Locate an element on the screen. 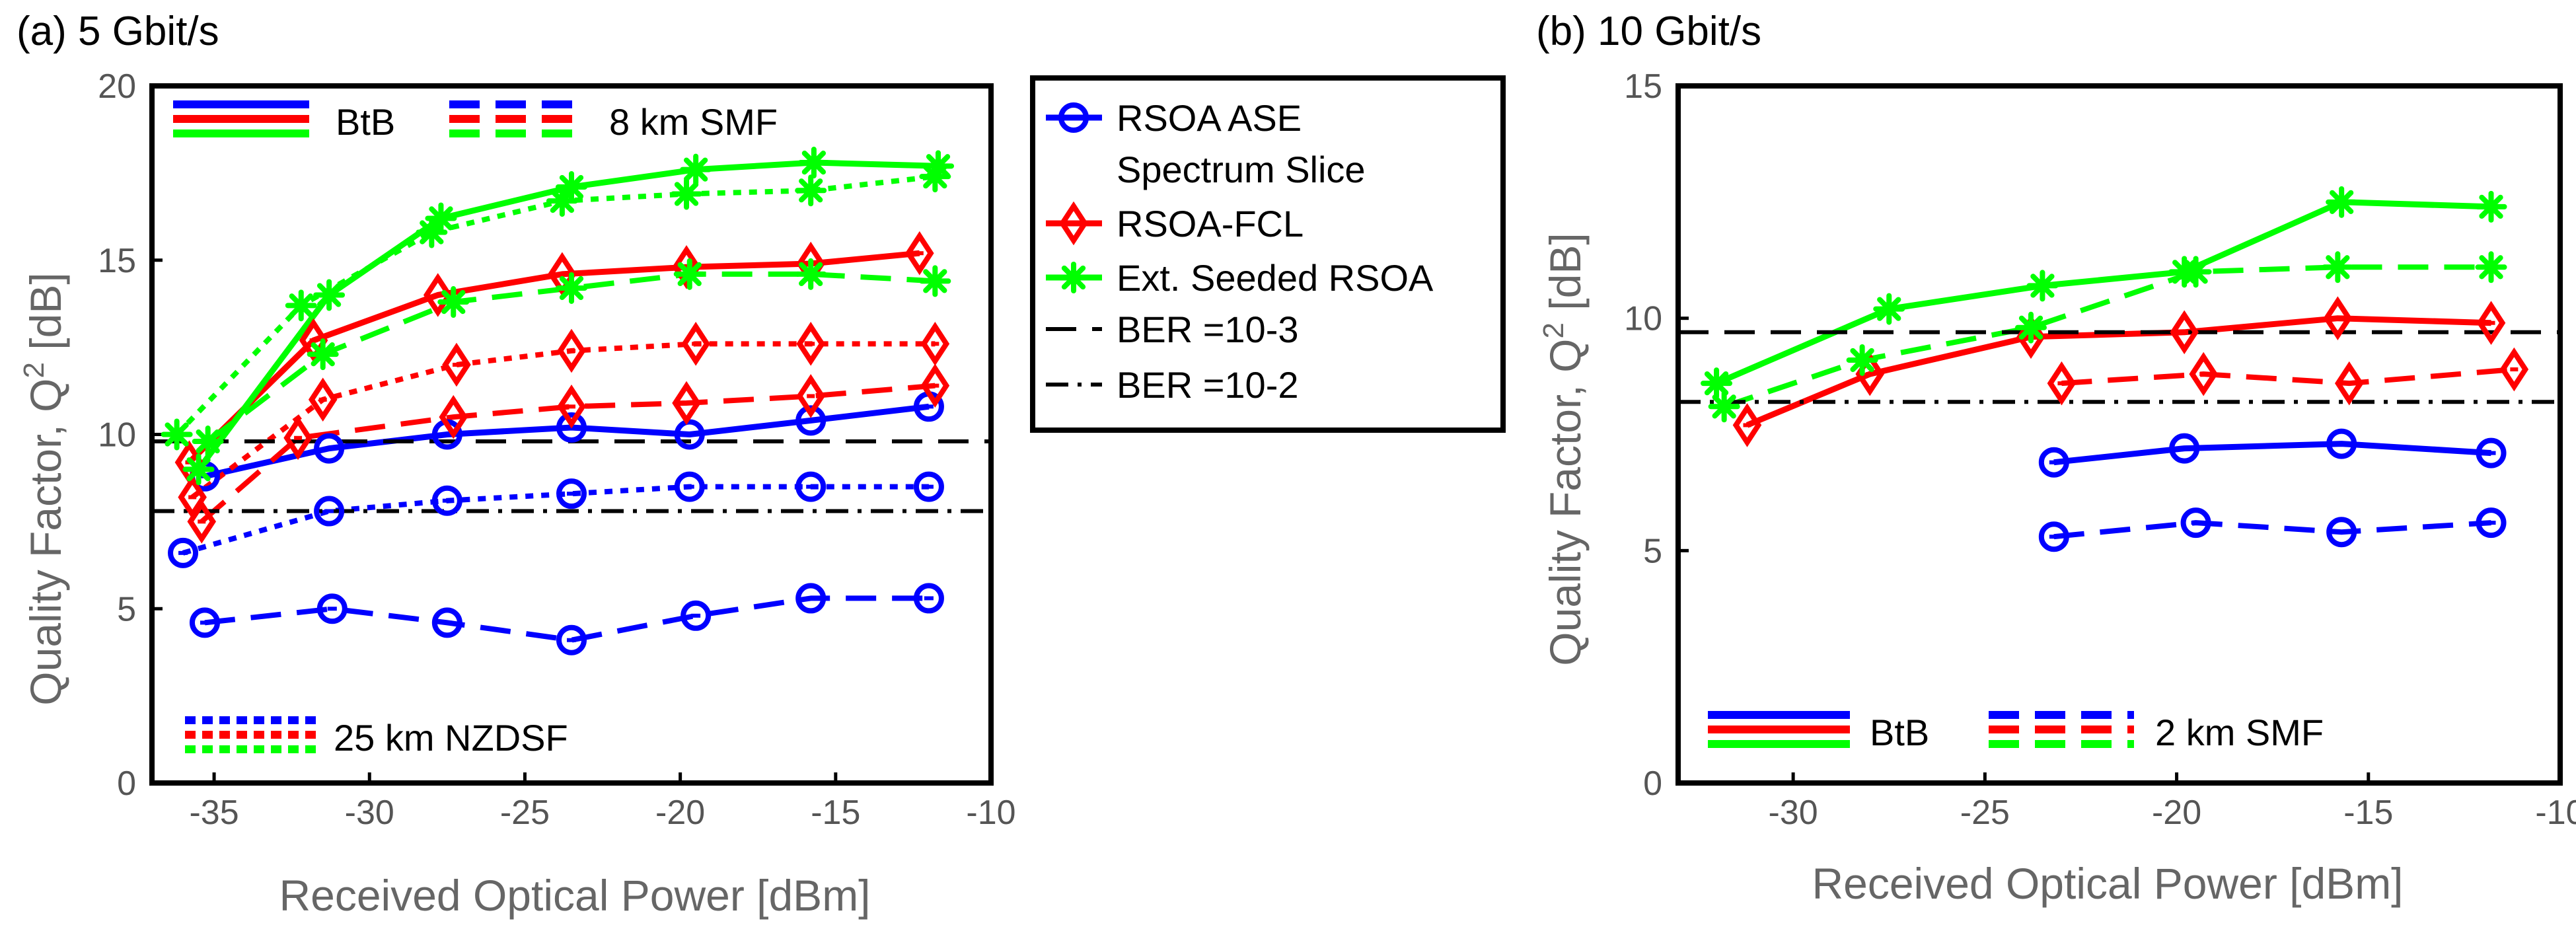 This screenshot has width=2576, height=931. panel-b-xtick-label: -25 is located at coordinates (1985, 813).